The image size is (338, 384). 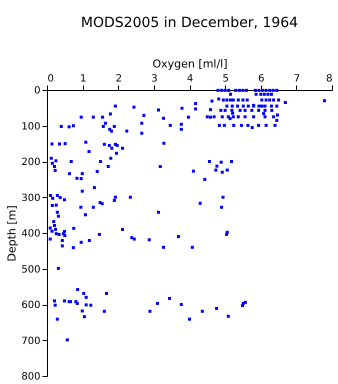 I want to click on y-tick-label: 300, so click(x=30, y=198).